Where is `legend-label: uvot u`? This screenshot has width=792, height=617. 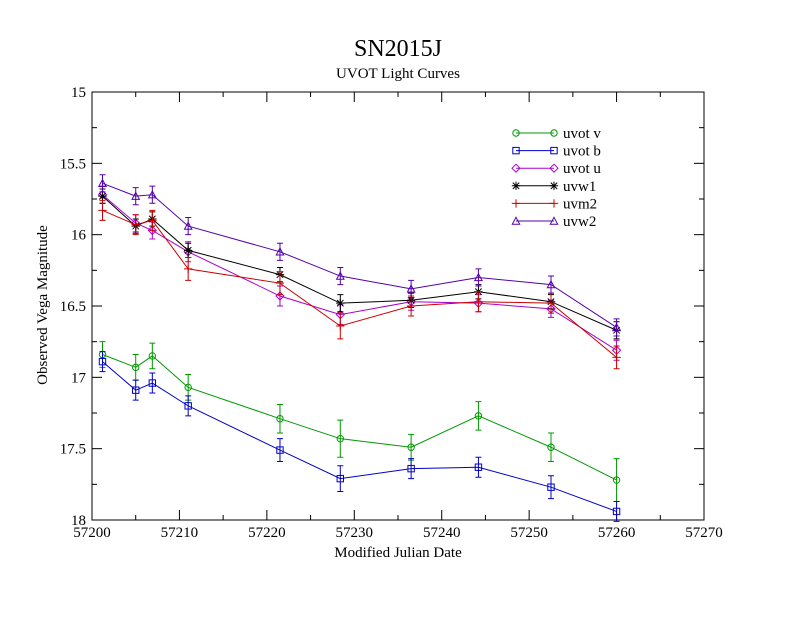 legend-label: uvot u is located at coordinates (582, 169).